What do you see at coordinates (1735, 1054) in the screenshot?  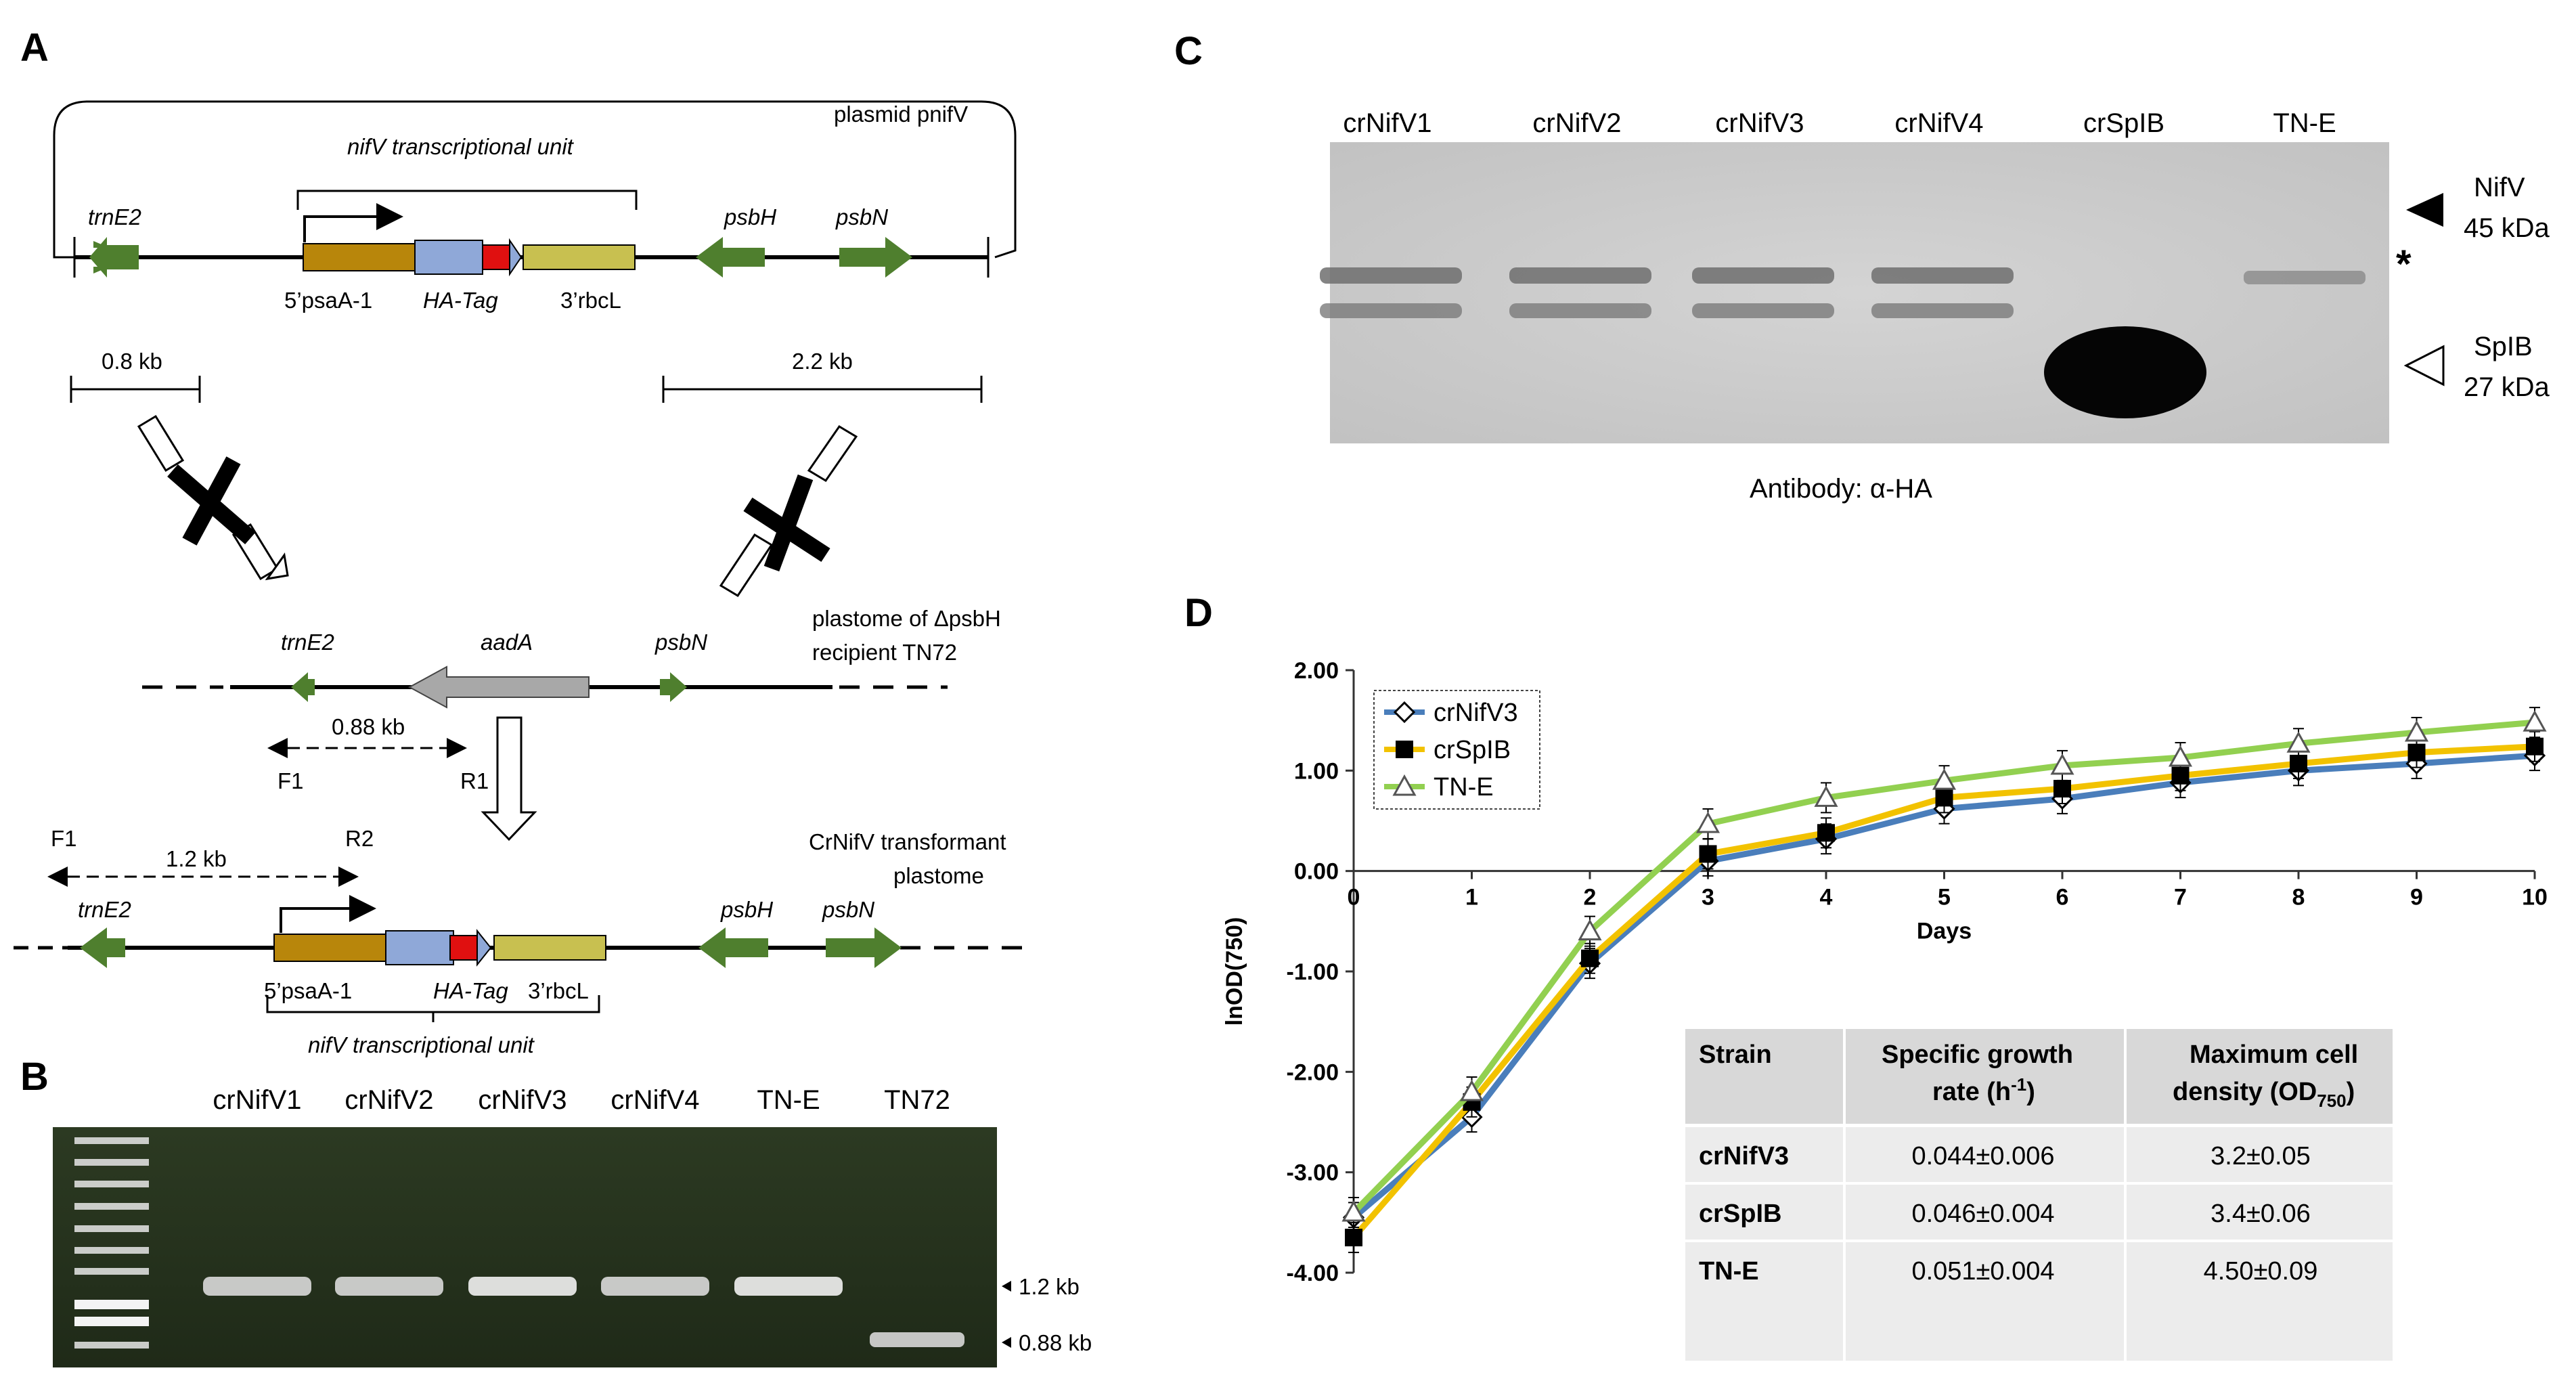 I see `table-header-strain: Strain` at bounding box center [1735, 1054].